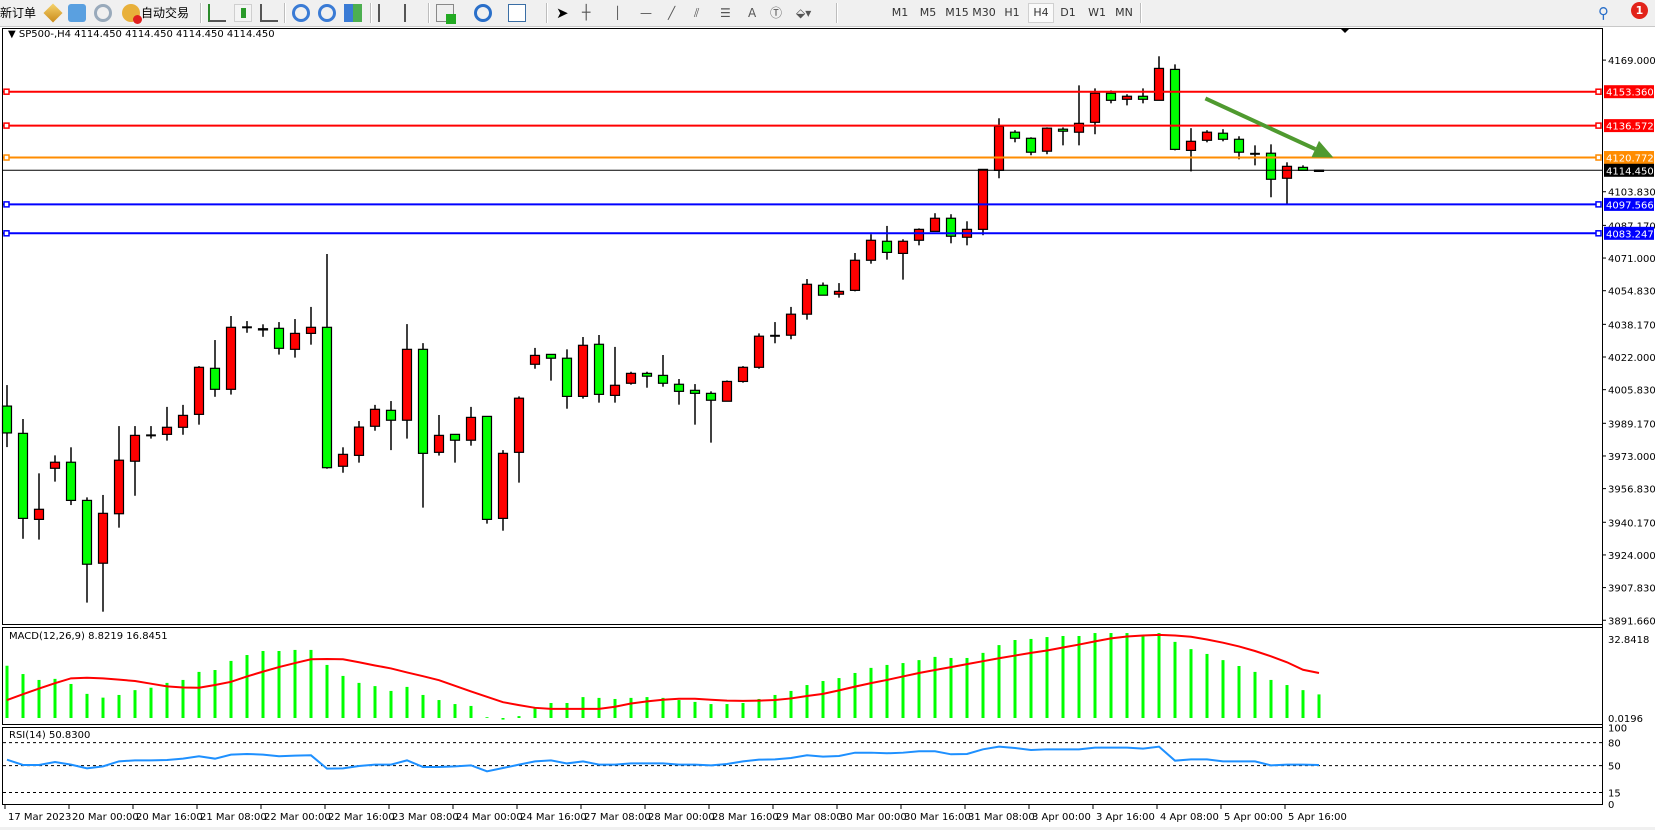 This screenshot has width=1655, height=830. Describe the element at coordinates (18, 13) in the screenshot. I see `new-order-button: 新订单` at that location.